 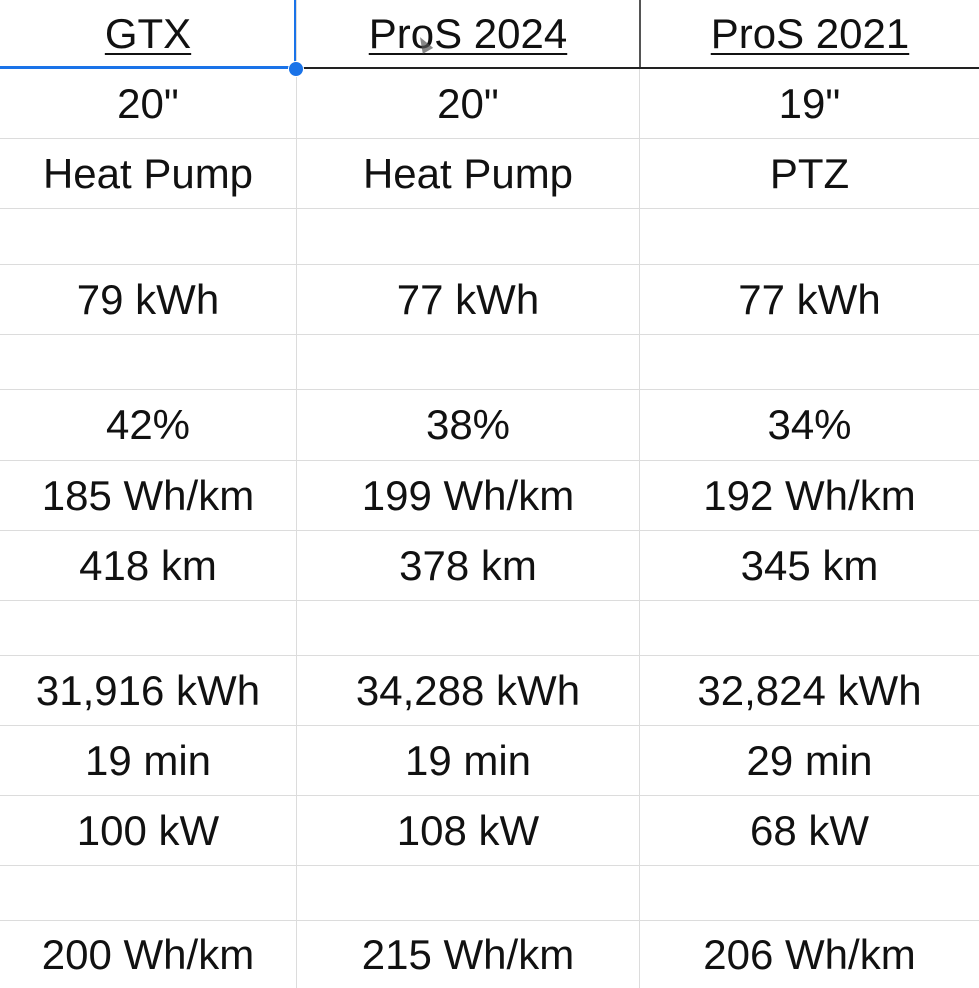 What do you see at coordinates (809, 690) in the screenshot?
I see `table-cell: 32,824 kWh` at bounding box center [809, 690].